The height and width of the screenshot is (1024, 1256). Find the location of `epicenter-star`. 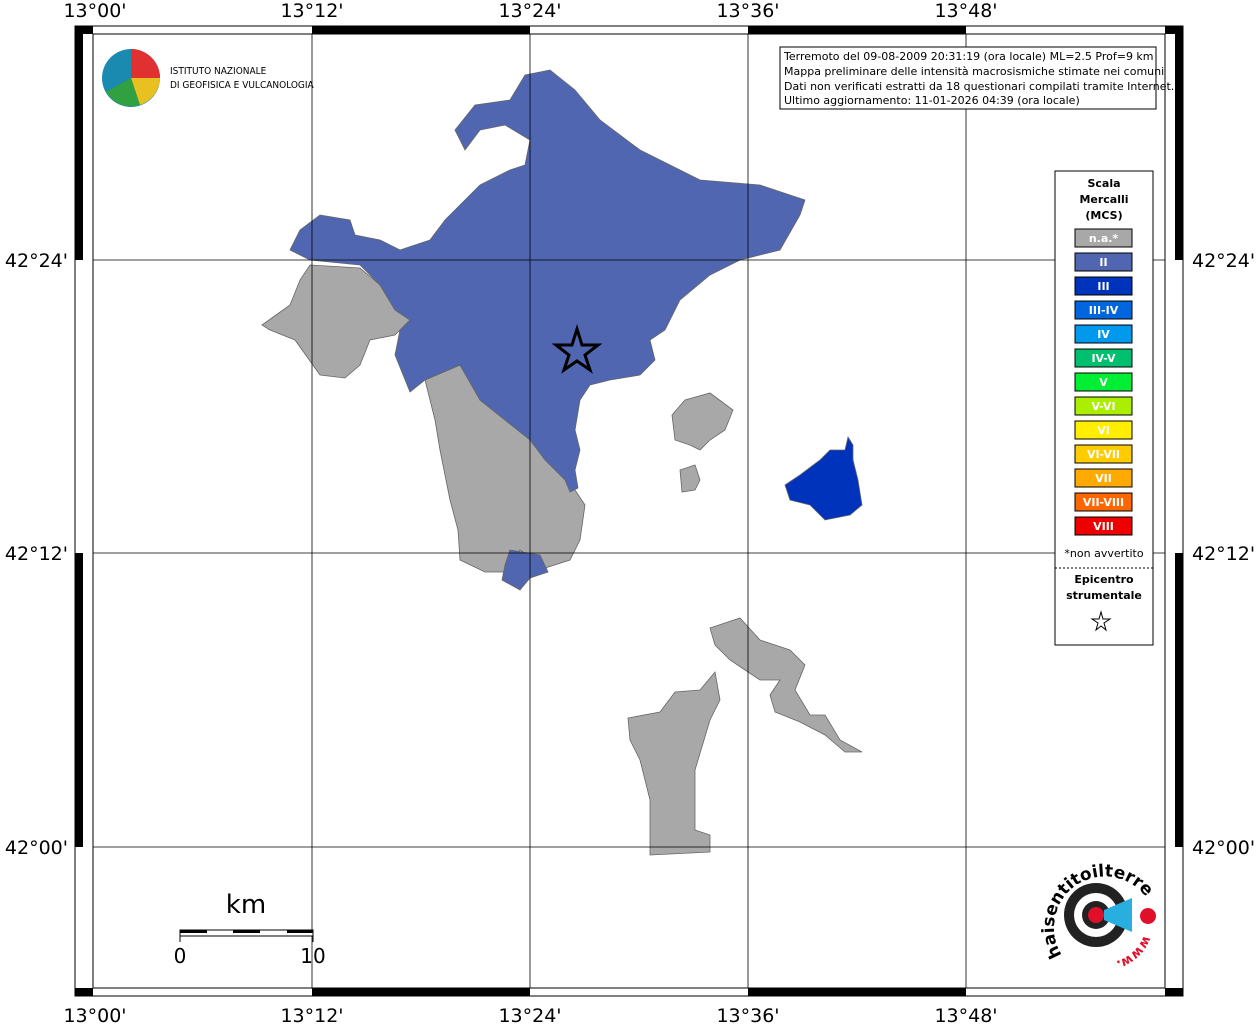

epicenter-star is located at coordinates (577, 348).